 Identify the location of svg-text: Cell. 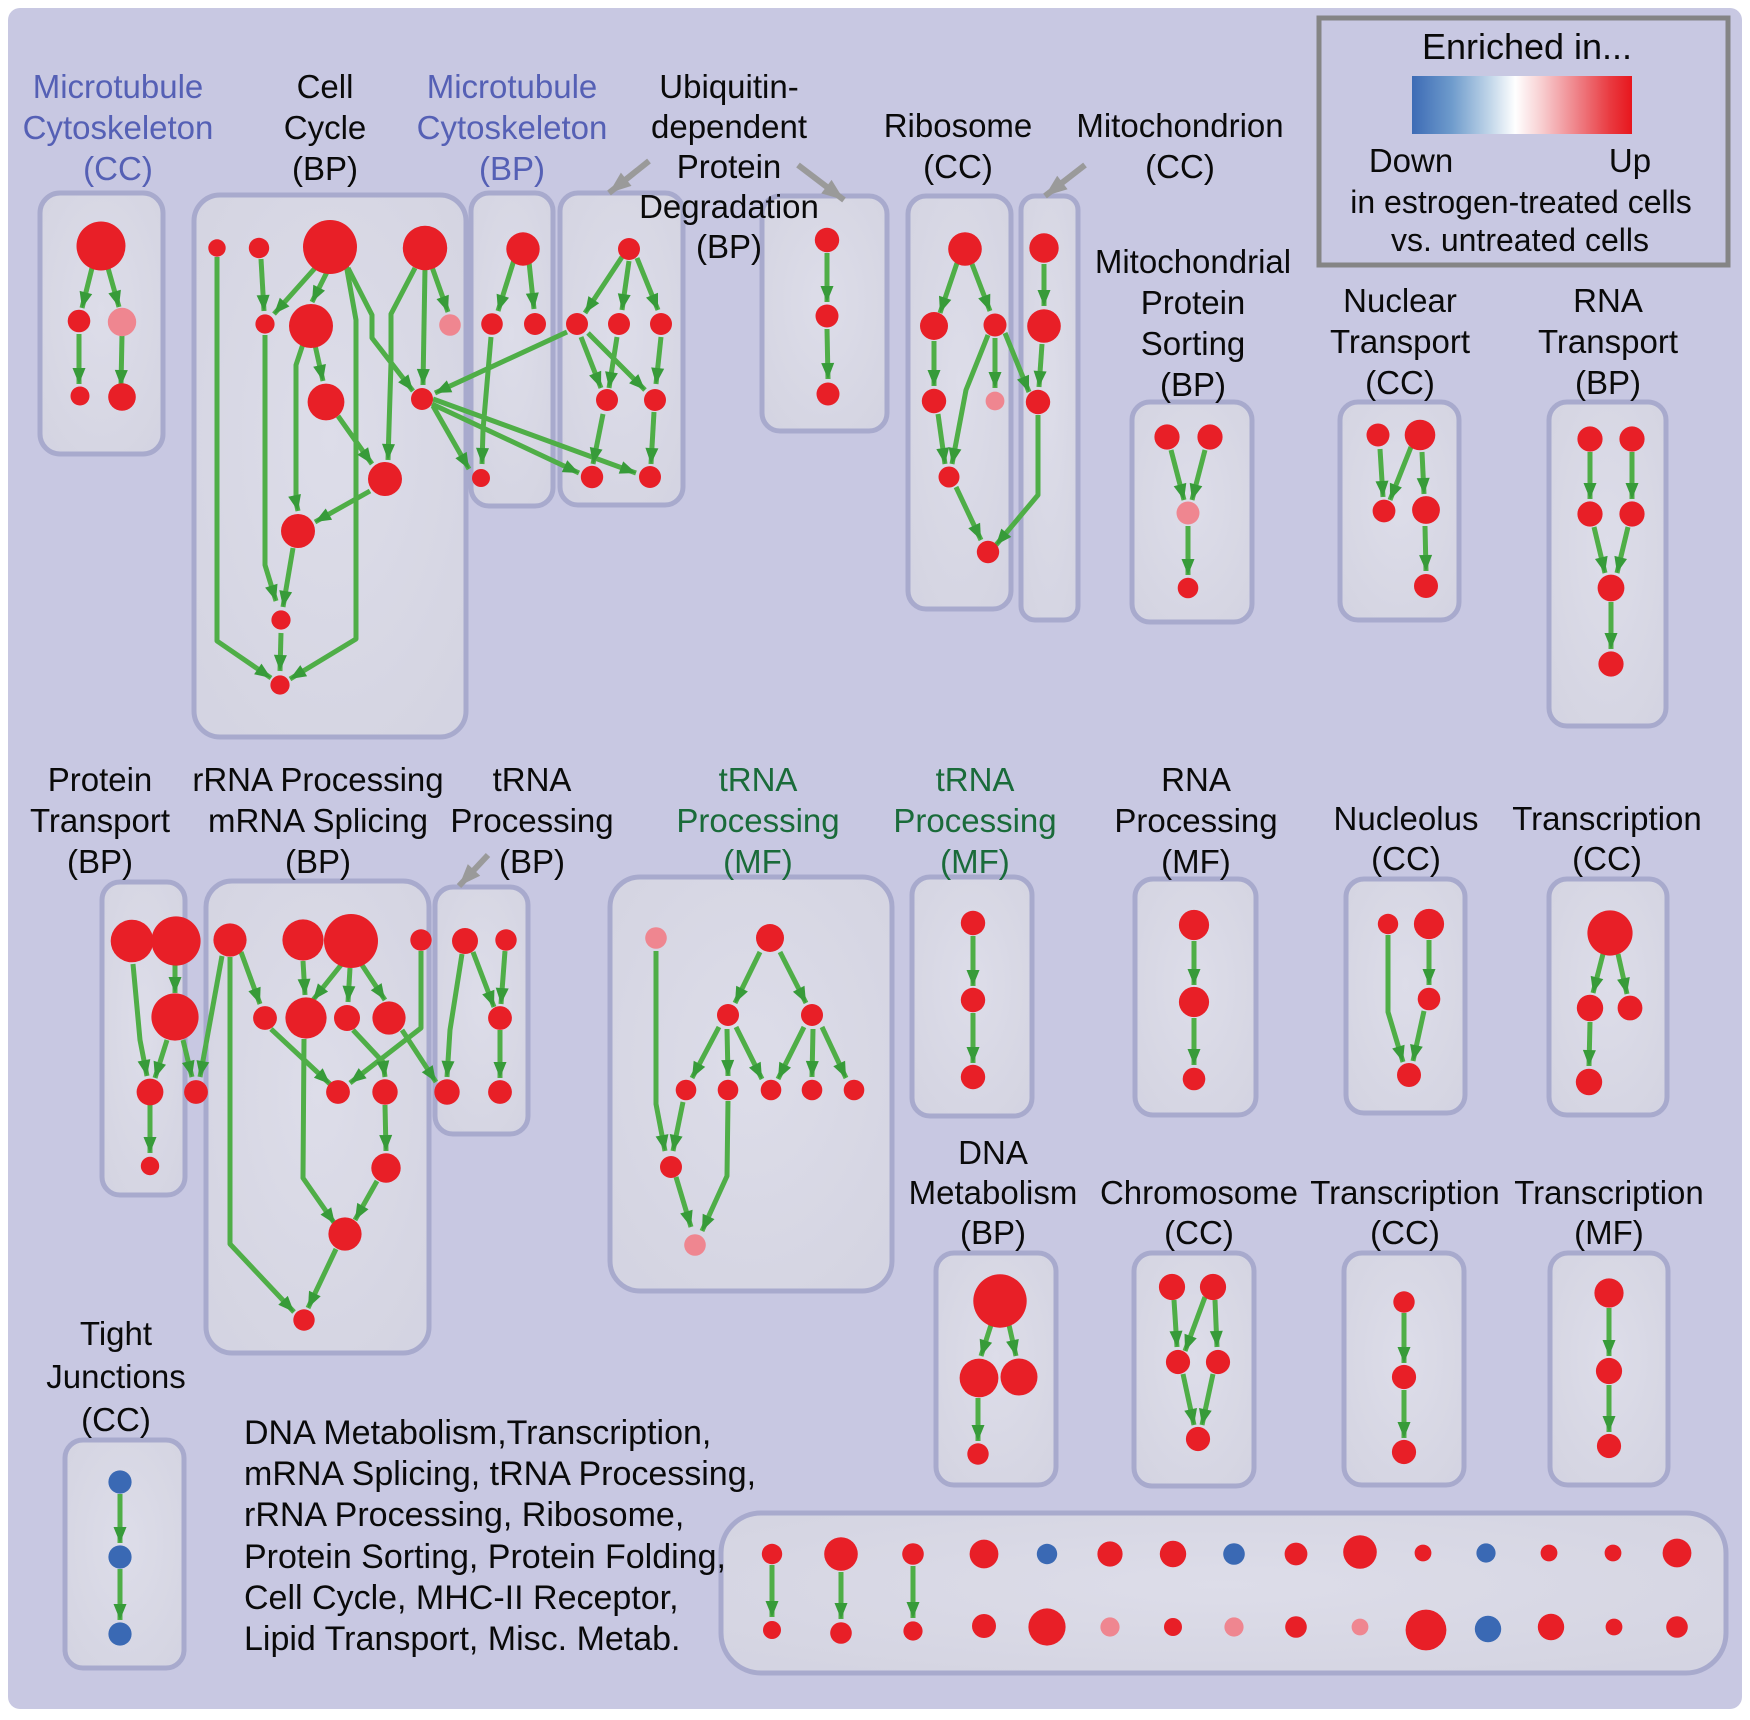
(325, 86).